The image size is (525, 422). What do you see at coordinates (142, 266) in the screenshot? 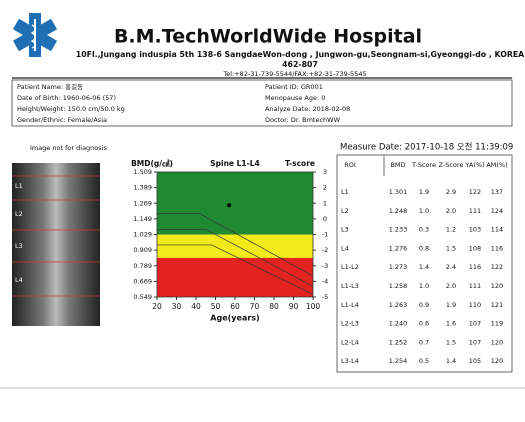
I see `y-tick-label: 0.789` at bounding box center [142, 266].